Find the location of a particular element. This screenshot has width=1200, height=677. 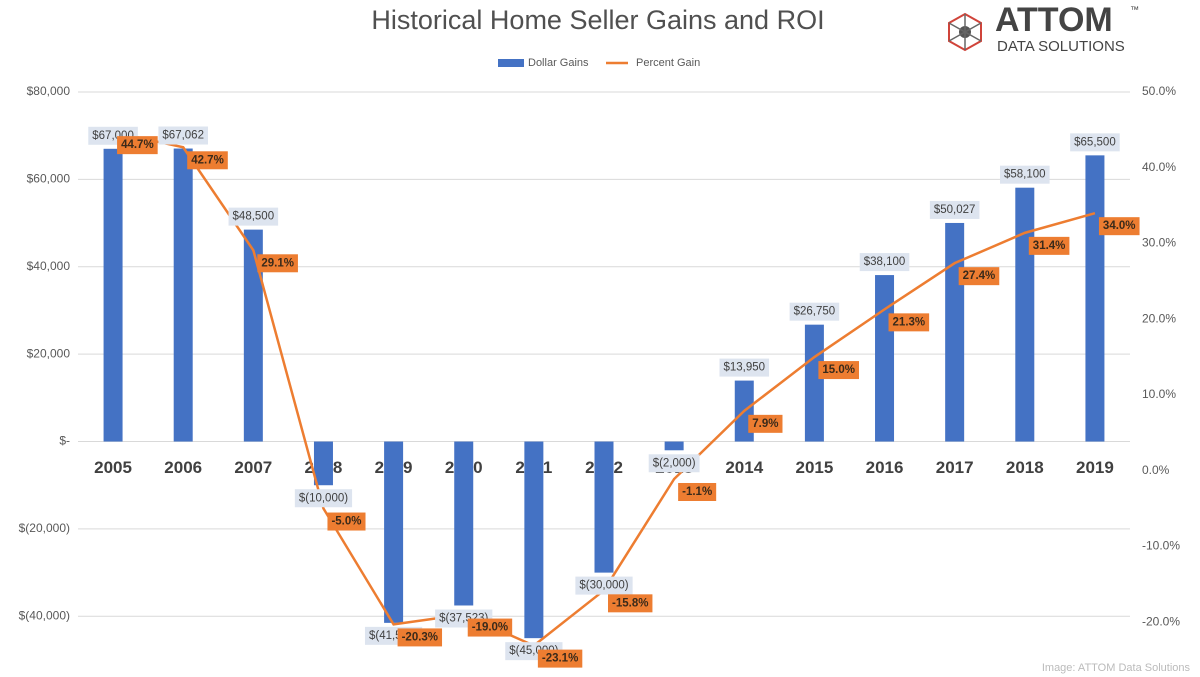

percent-label-group: 44.7% is located at coordinates (137, 145).